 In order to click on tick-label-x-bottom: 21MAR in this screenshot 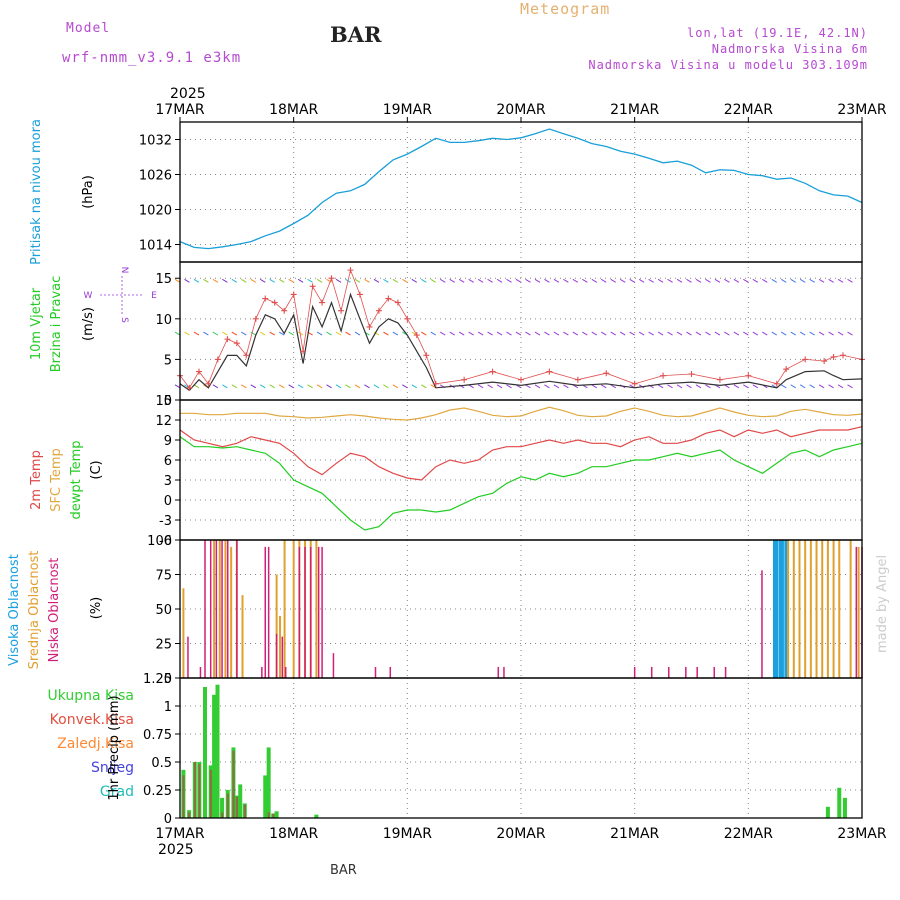, I will do `click(634, 834)`.